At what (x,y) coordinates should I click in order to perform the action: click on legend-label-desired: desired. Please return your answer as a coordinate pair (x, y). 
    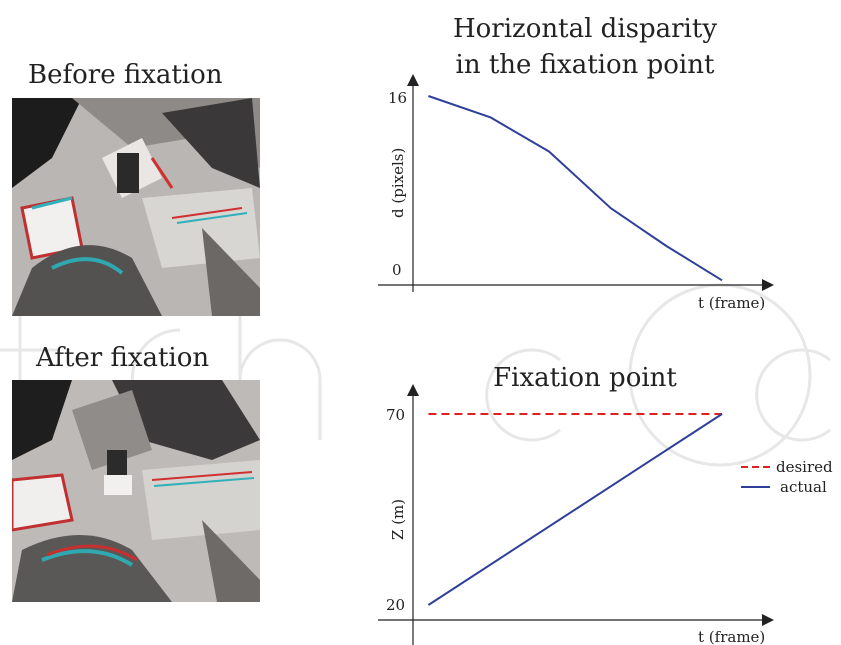
    Looking at the image, I should click on (804, 467).